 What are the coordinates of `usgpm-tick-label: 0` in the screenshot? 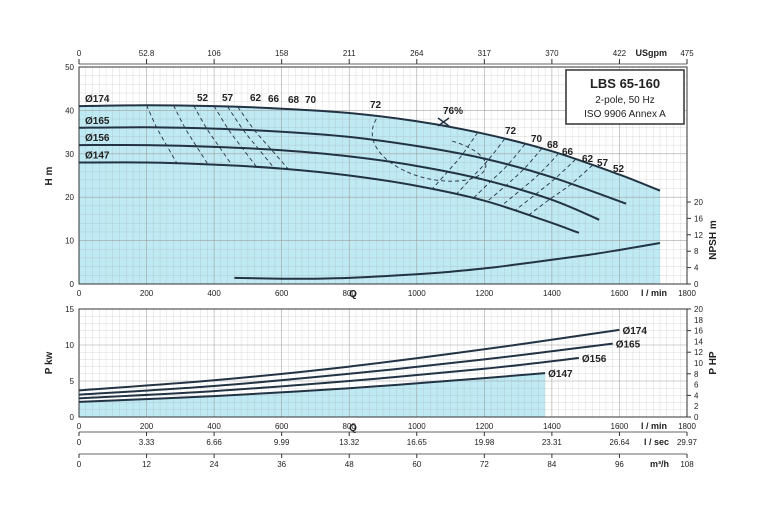 It's located at (79, 53).